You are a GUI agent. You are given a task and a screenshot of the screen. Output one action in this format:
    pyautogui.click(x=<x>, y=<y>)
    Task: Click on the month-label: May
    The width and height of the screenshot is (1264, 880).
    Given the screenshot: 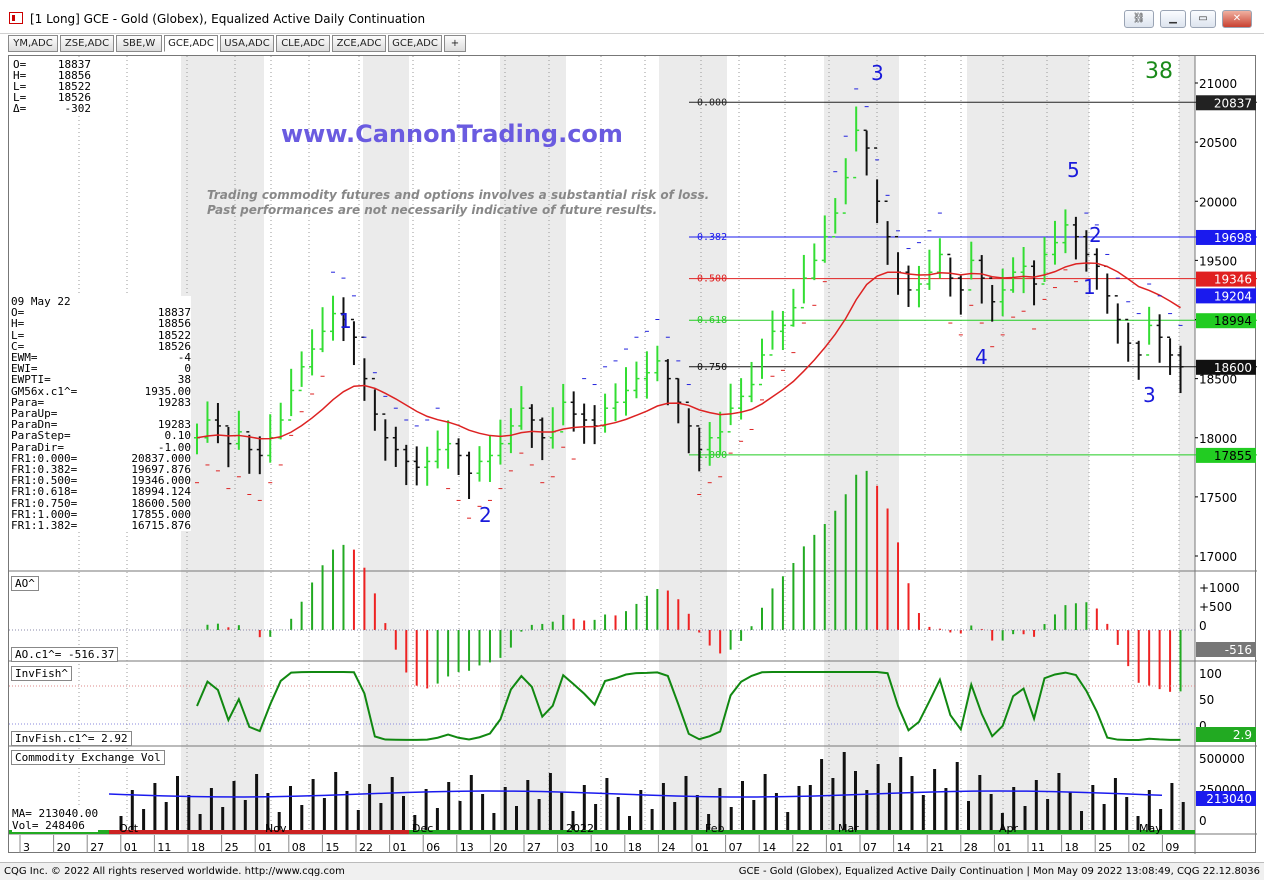 What is the action you would take?
    pyautogui.click(x=1150, y=828)
    